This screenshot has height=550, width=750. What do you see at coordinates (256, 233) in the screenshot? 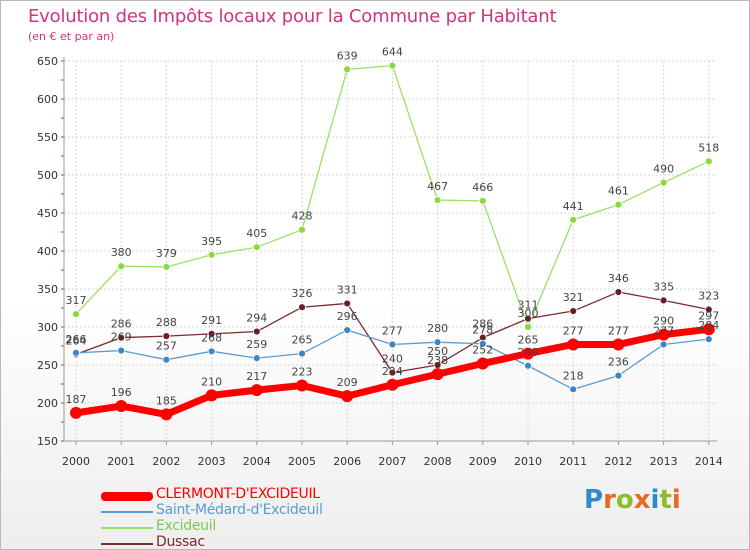
I see `data-label: 405` at bounding box center [256, 233].